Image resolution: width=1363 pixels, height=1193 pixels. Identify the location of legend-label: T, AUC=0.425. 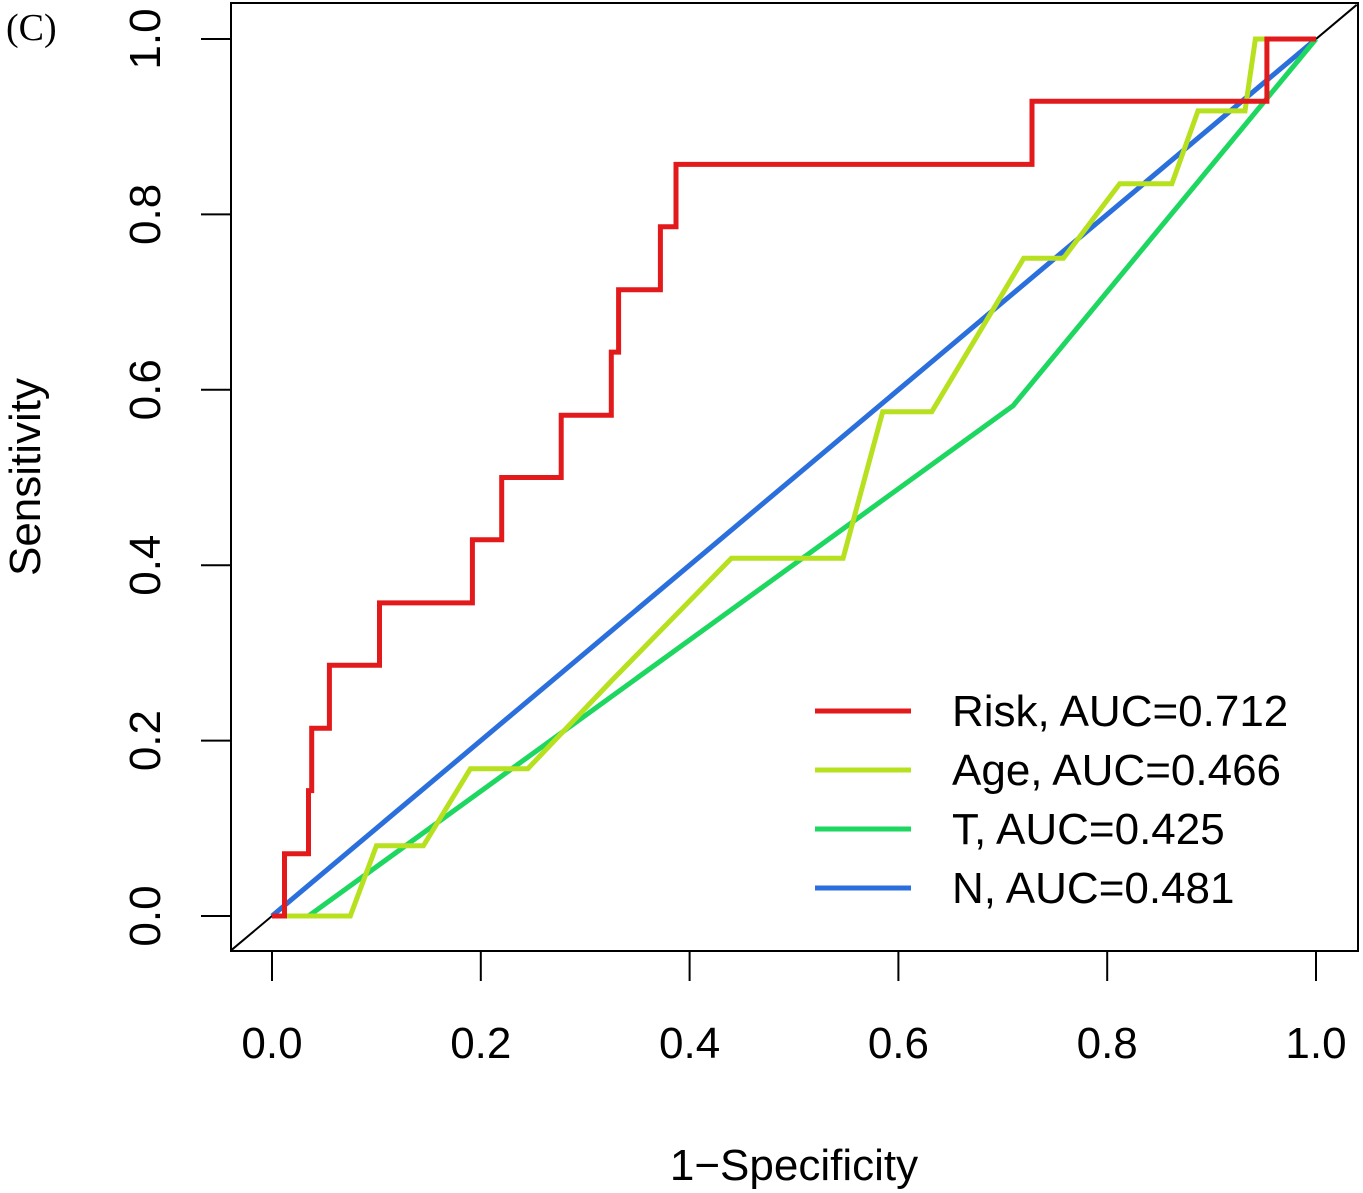
(1088, 829).